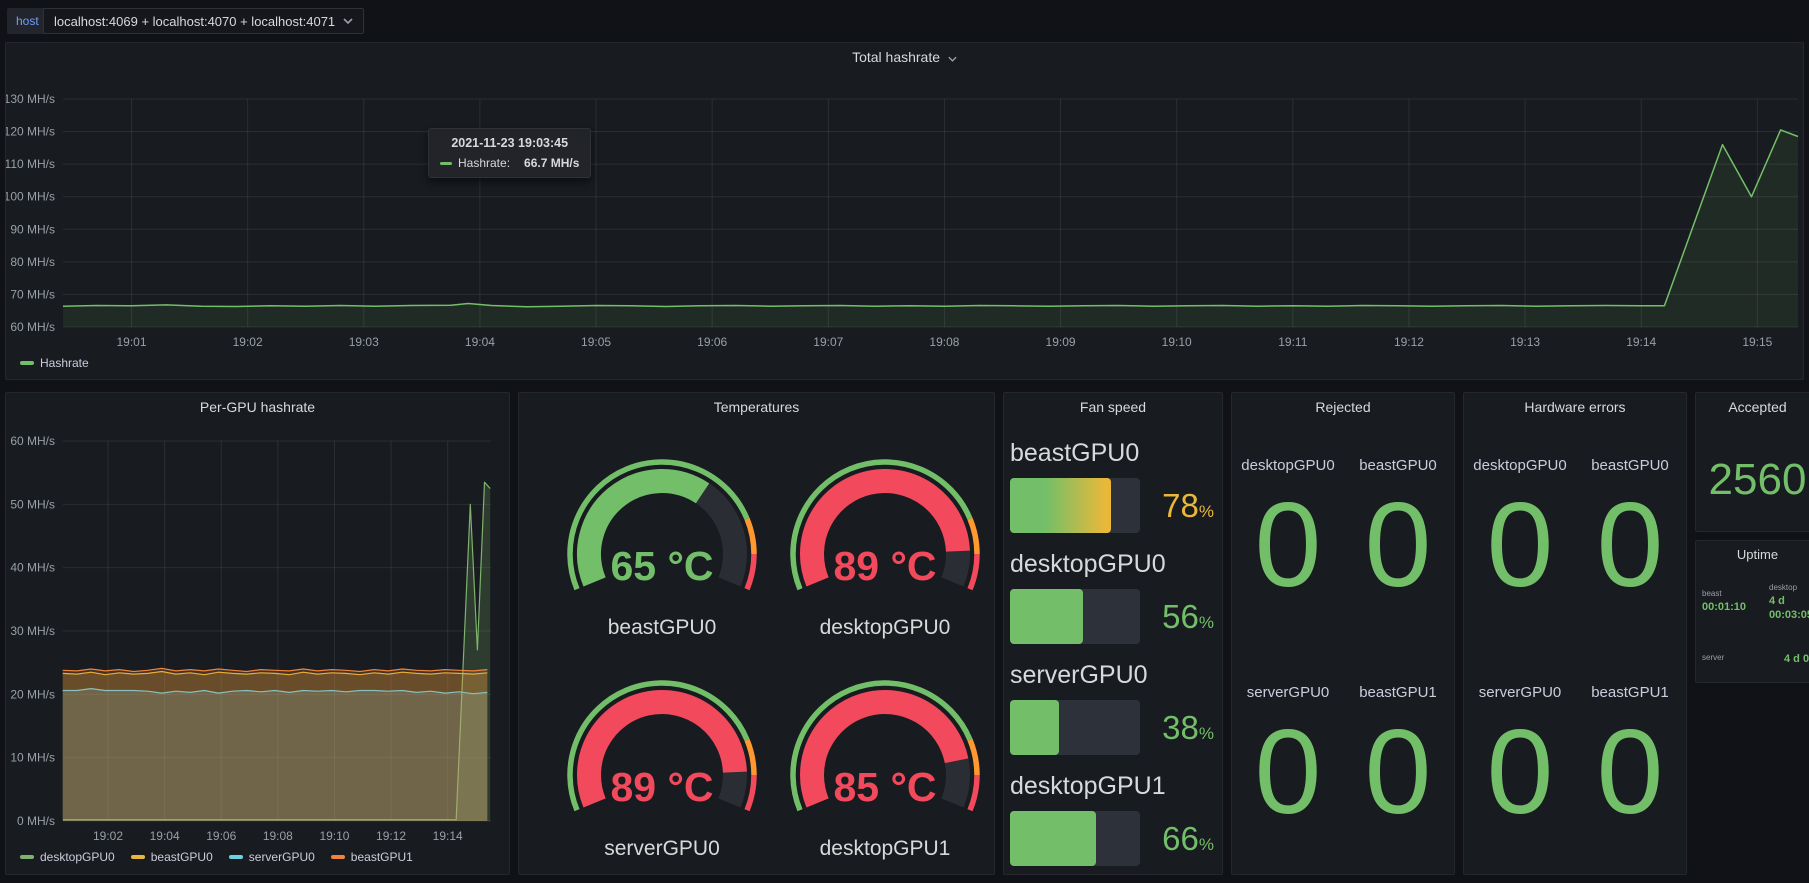 This screenshot has width=1809, height=883. I want to click on y-axis-tick-label: 100 MH/s, so click(30, 197).